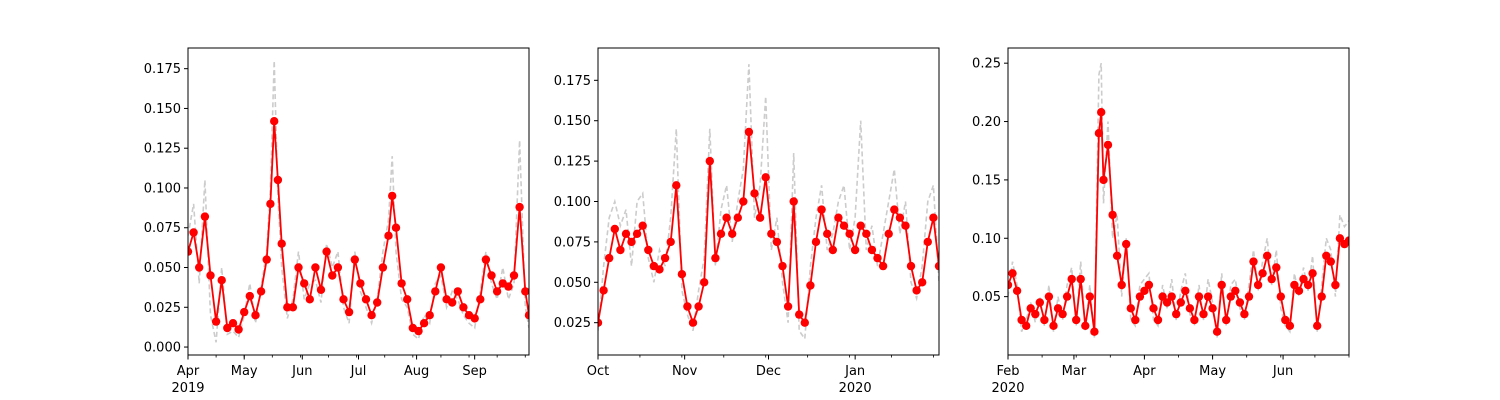  What do you see at coordinates (162, 188) in the screenshot?
I see `y-tick-label: 0.100` at bounding box center [162, 188].